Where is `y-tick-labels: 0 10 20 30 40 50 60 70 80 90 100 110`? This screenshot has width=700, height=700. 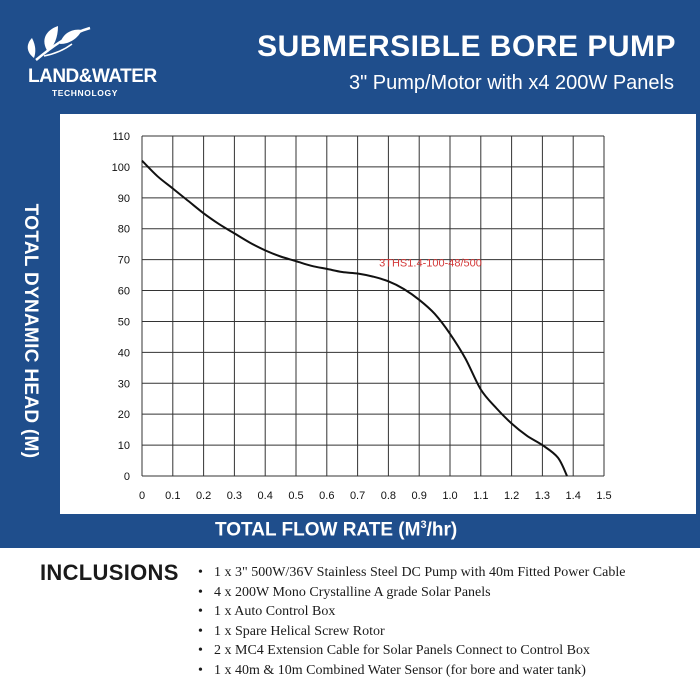 y-tick-labels: 0 10 20 30 40 50 60 70 80 90 100 110 is located at coordinates (121, 307).